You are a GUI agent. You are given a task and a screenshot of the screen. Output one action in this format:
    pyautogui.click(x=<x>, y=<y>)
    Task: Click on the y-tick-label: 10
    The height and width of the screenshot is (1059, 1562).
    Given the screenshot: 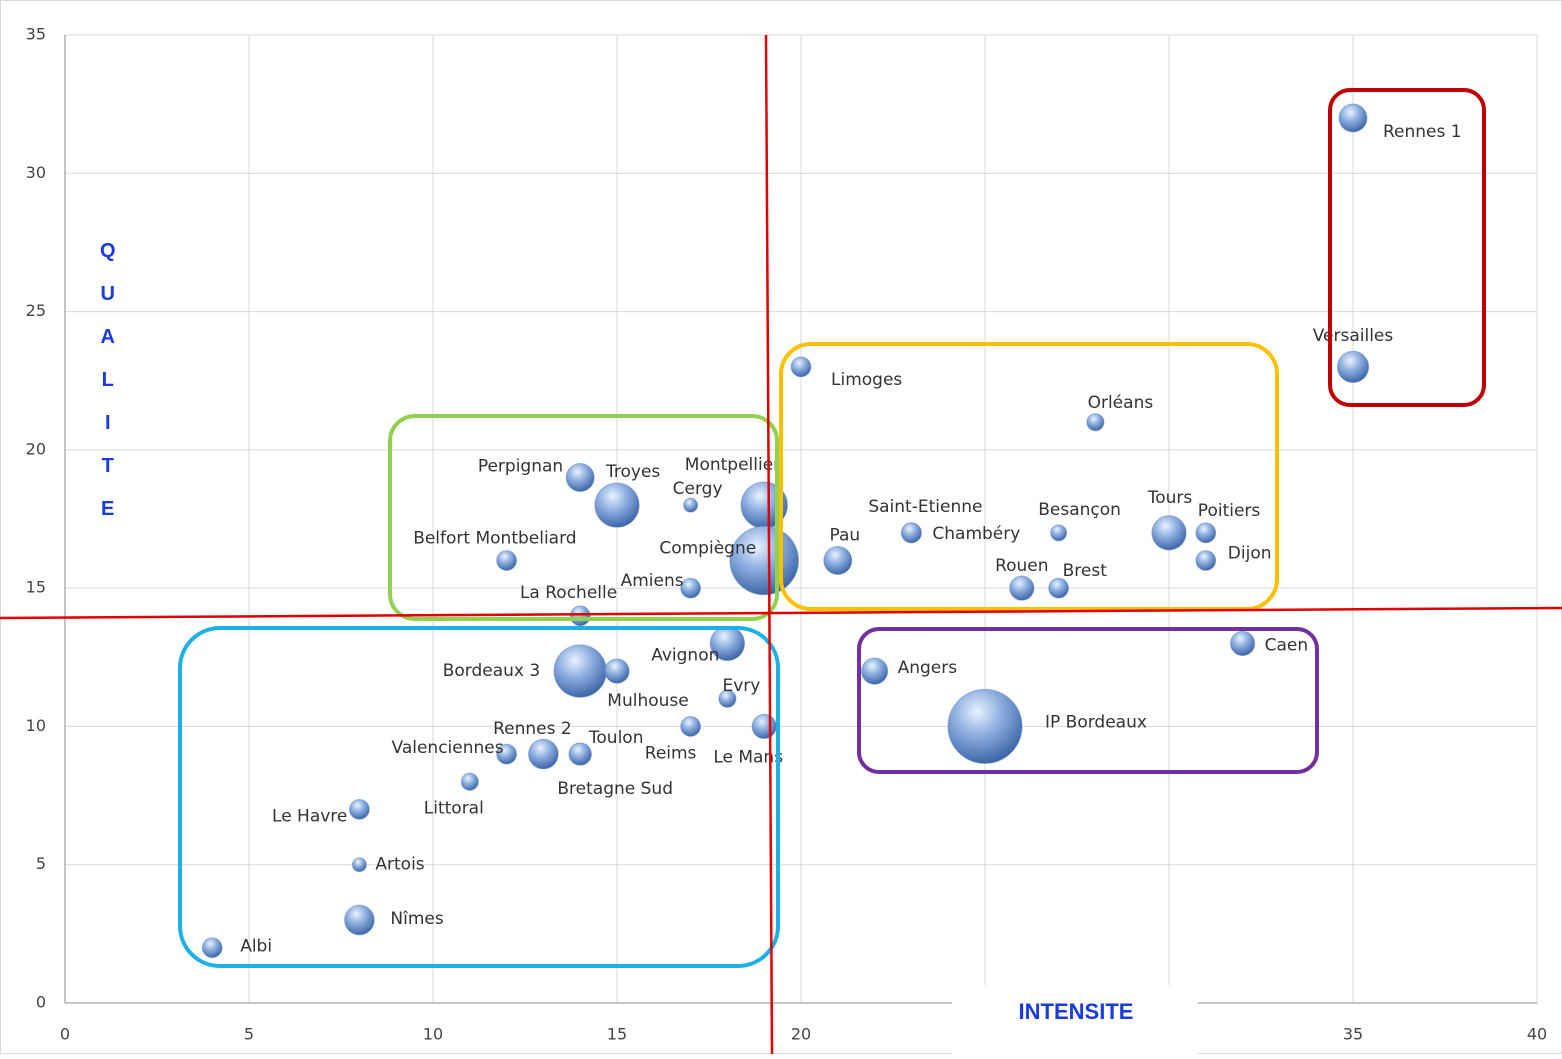 What is the action you would take?
    pyautogui.click(x=36, y=725)
    